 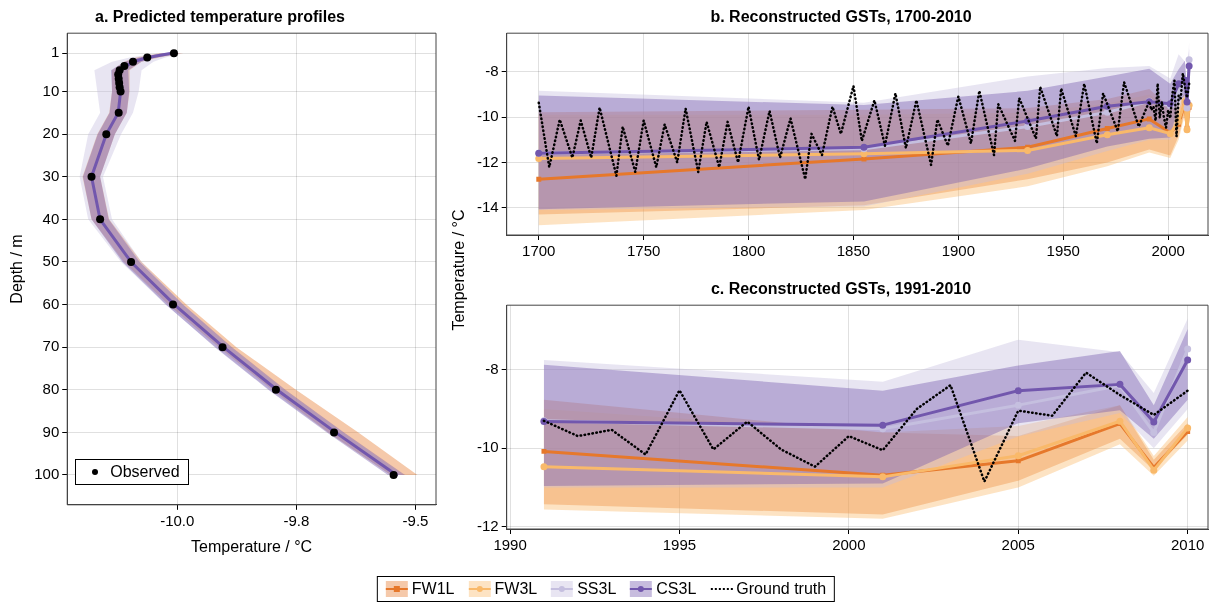 What do you see at coordinates (958, 251) in the screenshot?
I see `x-tick-label: 1900` at bounding box center [958, 251].